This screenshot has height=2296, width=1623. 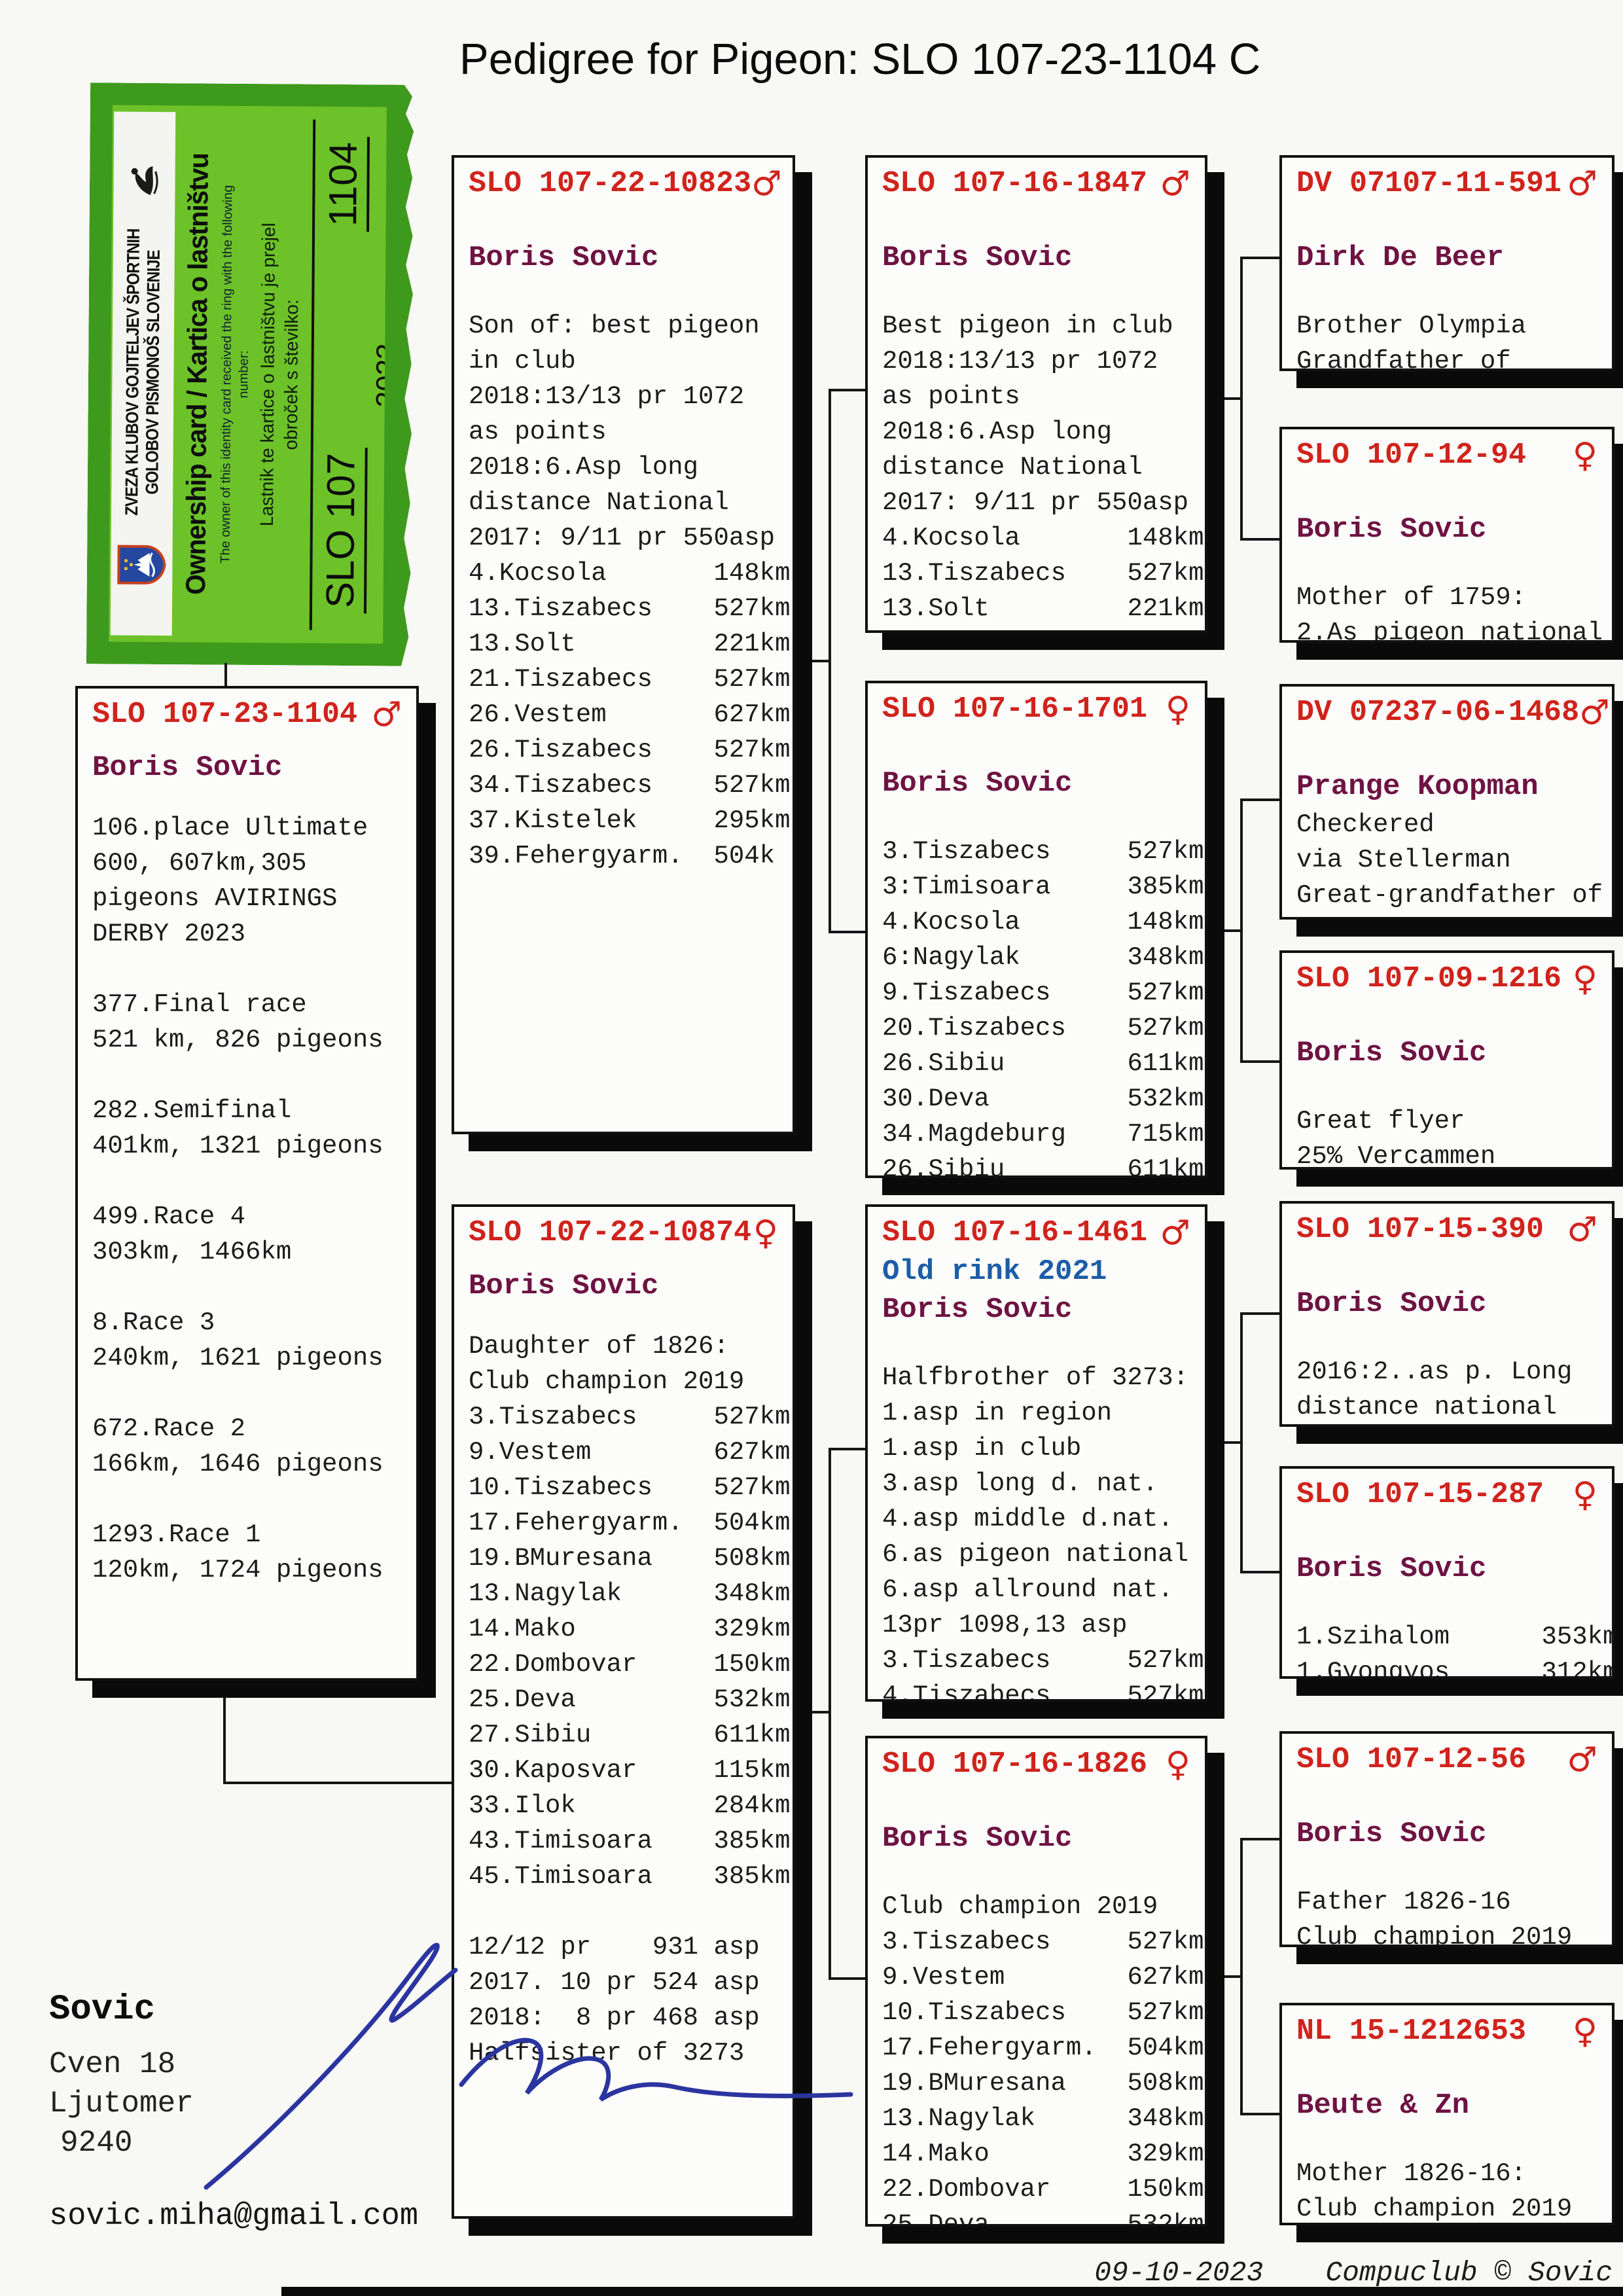 What do you see at coordinates (1434, 1917) in the screenshot?
I see `performance-lines: Father 1826-16 Club champion 2019` at bounding box center [1434, 1917].